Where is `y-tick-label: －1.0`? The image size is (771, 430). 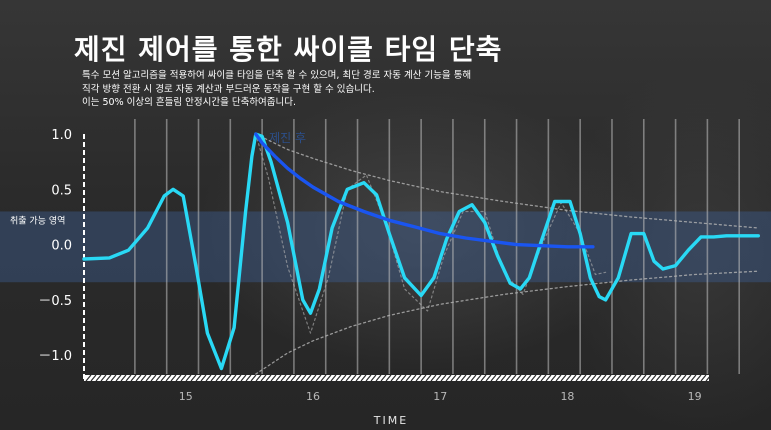 y-tick-label: －1.0 is located at coordinates (55, 356).